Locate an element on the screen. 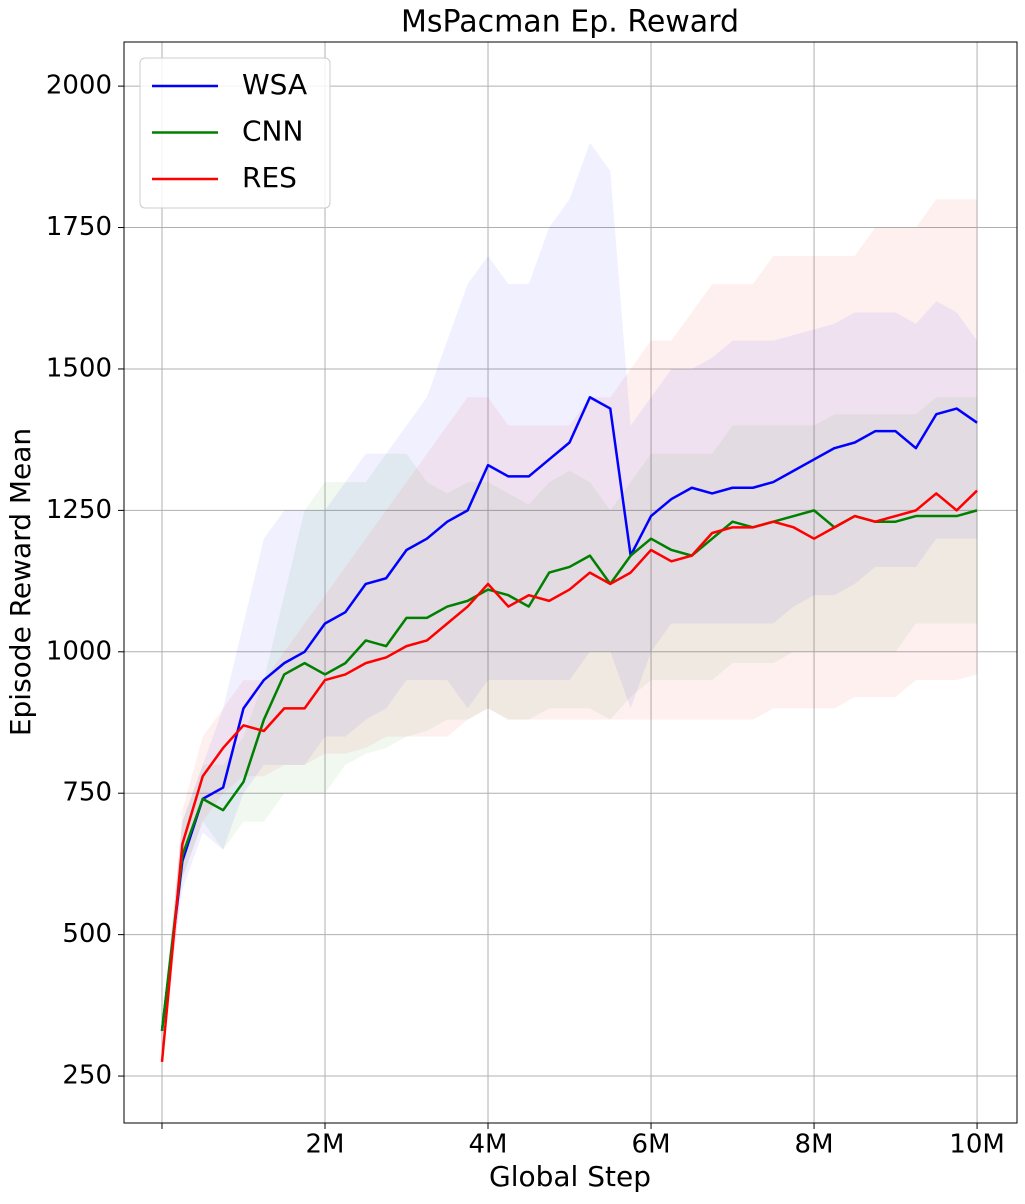  x-tick-label: 10M is located at coordinates (977, 1145).